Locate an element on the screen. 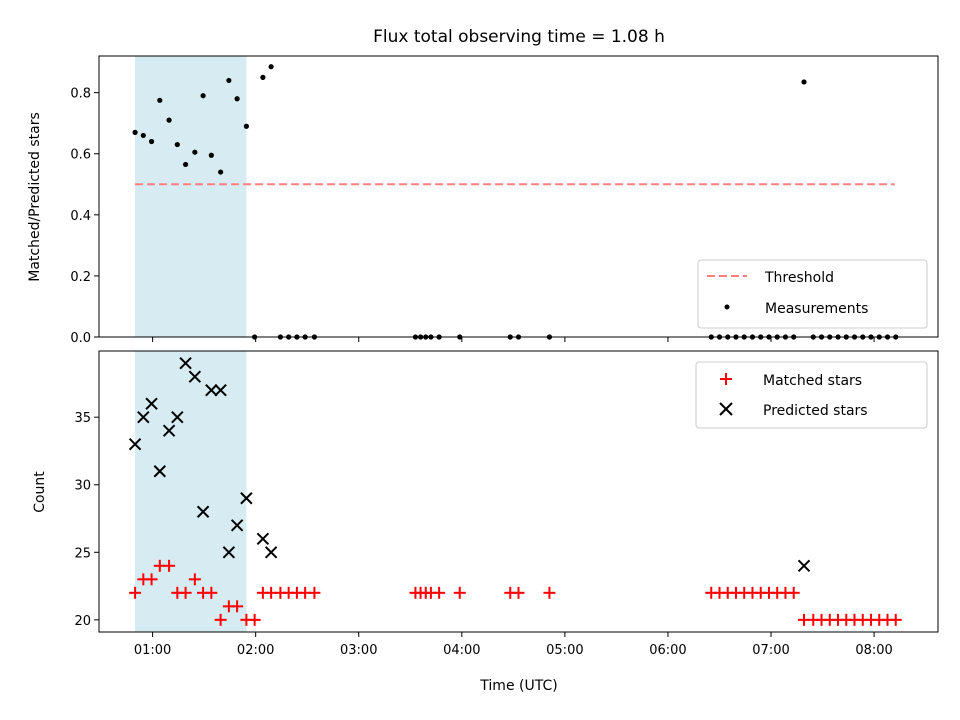 This screenshot has width=960, height=720. legend-matched-label: Matched stars is located at coordinates (812, 381).